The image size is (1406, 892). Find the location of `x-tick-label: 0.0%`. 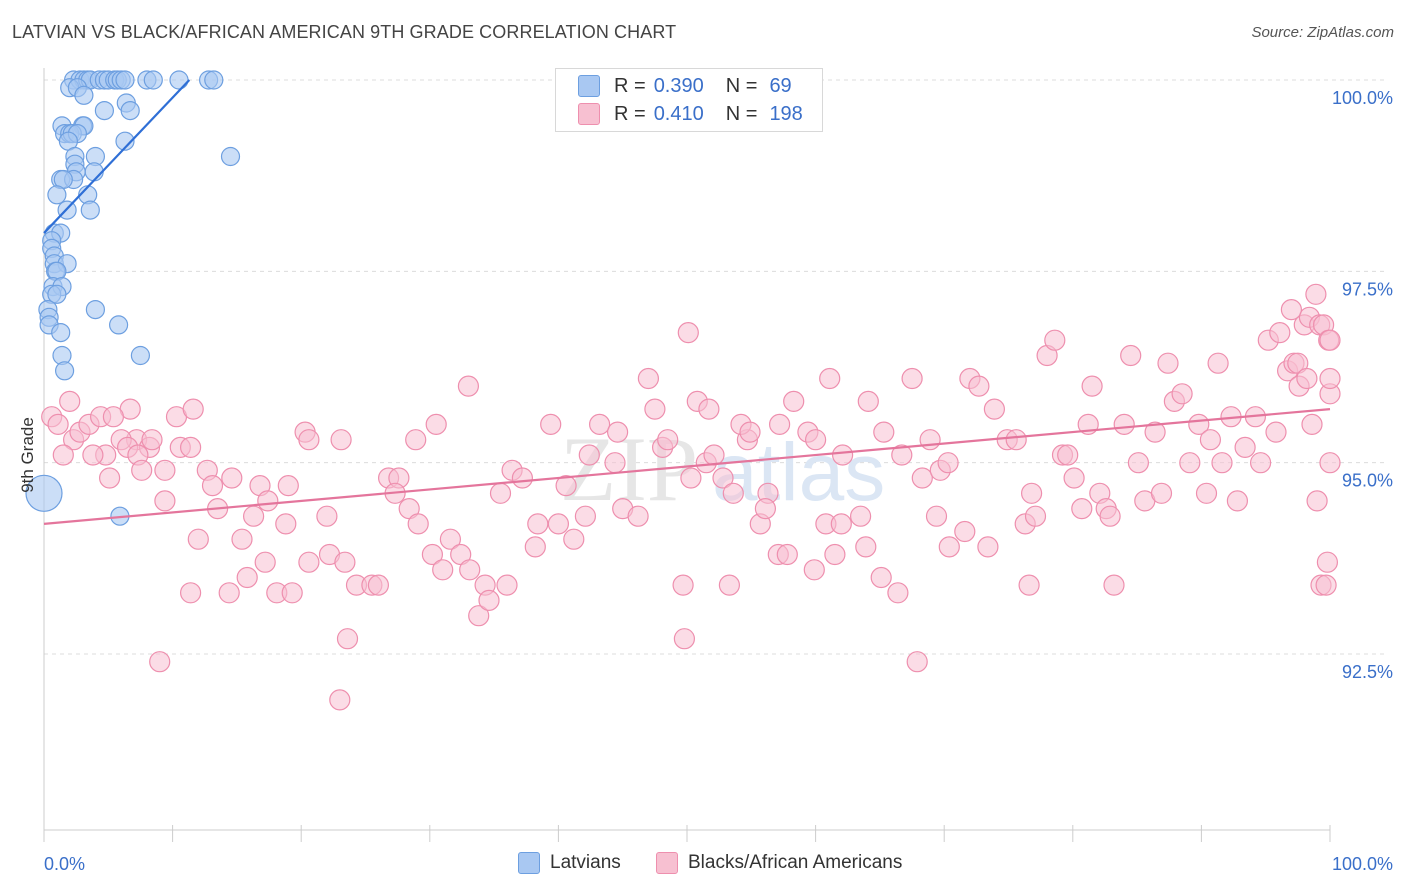

x-tick-label: 0.0% is located at coordinates (64, 864).